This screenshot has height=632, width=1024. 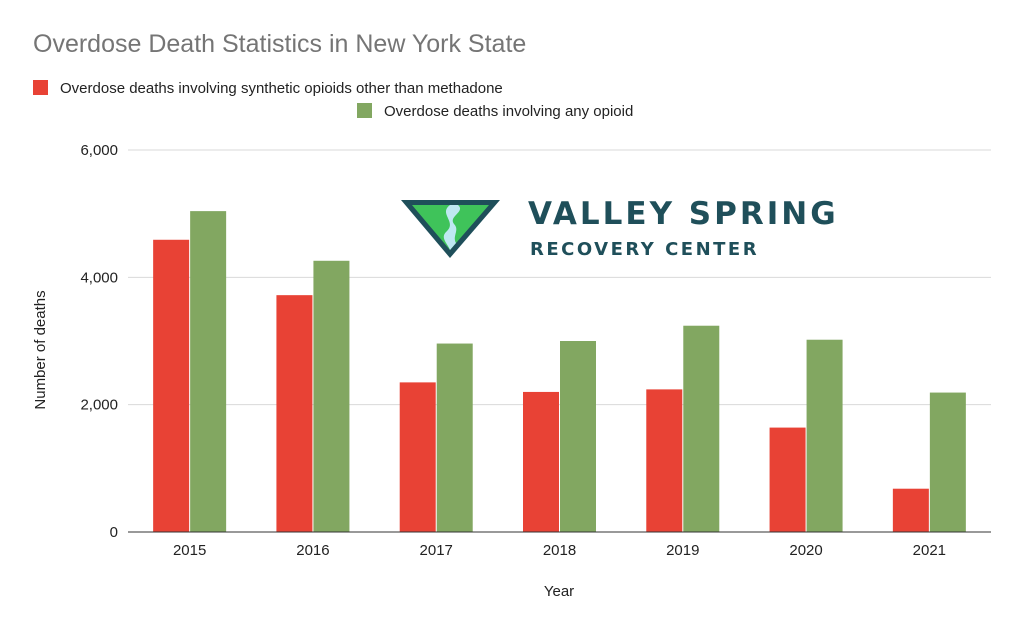 I want to click on bar-any-opioid-2017, so click(x=454, y=437).